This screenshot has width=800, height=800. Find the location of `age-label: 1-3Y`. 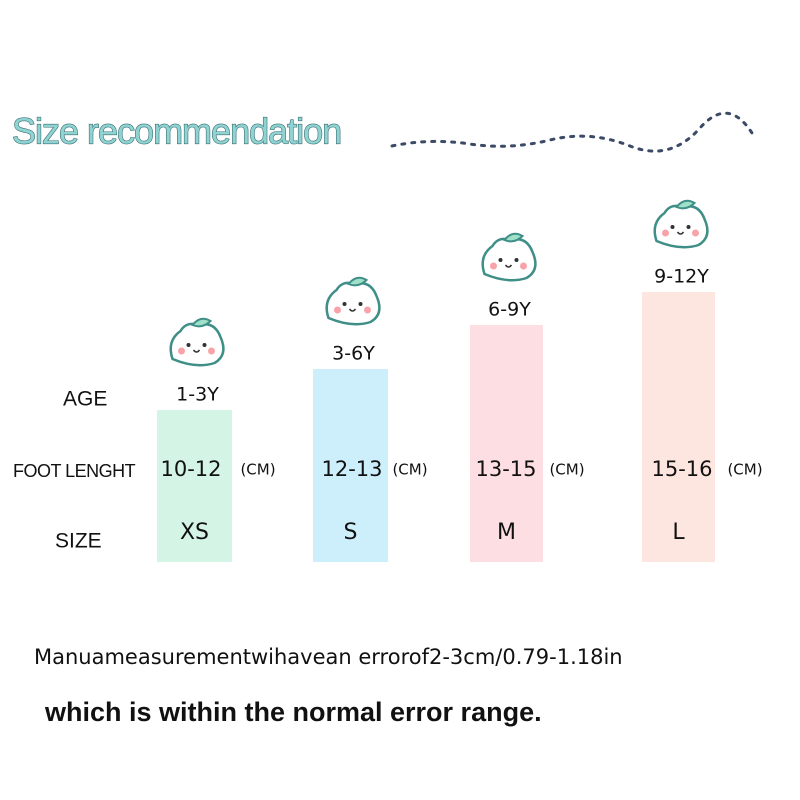

age-label: 1-3Y is located at coordinates (197, 395).